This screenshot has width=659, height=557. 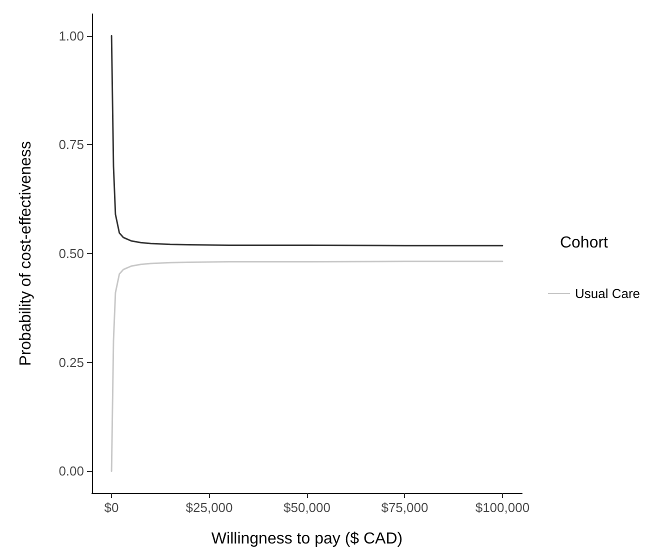 What do you see at coordinates (71, 362) in the screenshot?
I see `y-tick-label: 0.25` at bounding box center [71, 362].